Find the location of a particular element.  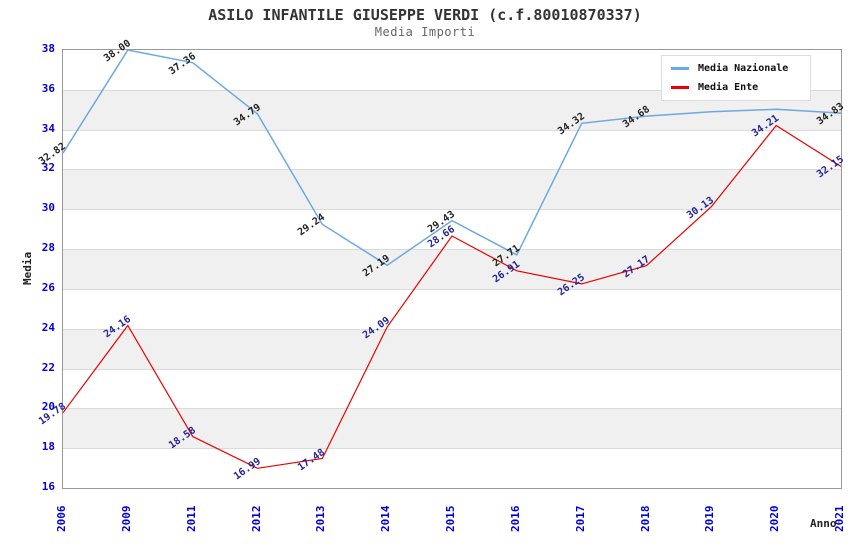

x-tick-label: 2020 is located at coordinates (775, 519).